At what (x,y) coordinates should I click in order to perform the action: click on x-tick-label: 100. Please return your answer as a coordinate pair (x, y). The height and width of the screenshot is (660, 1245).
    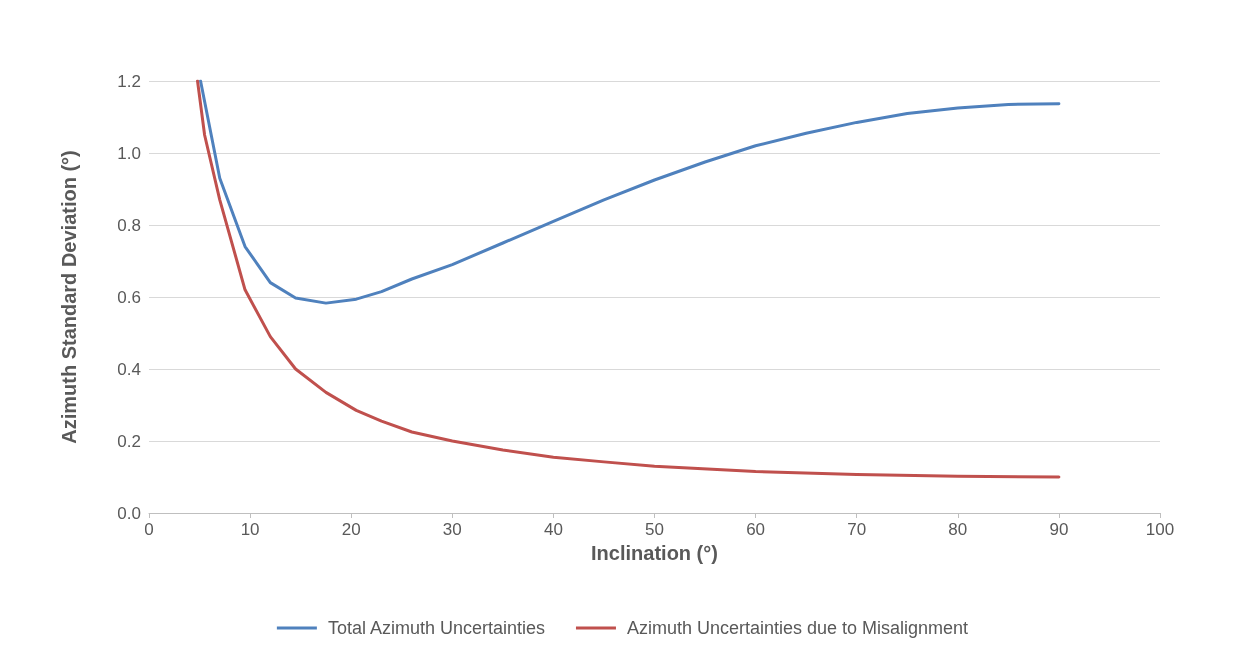
    Looking at the image, I should click on (1160, 529).